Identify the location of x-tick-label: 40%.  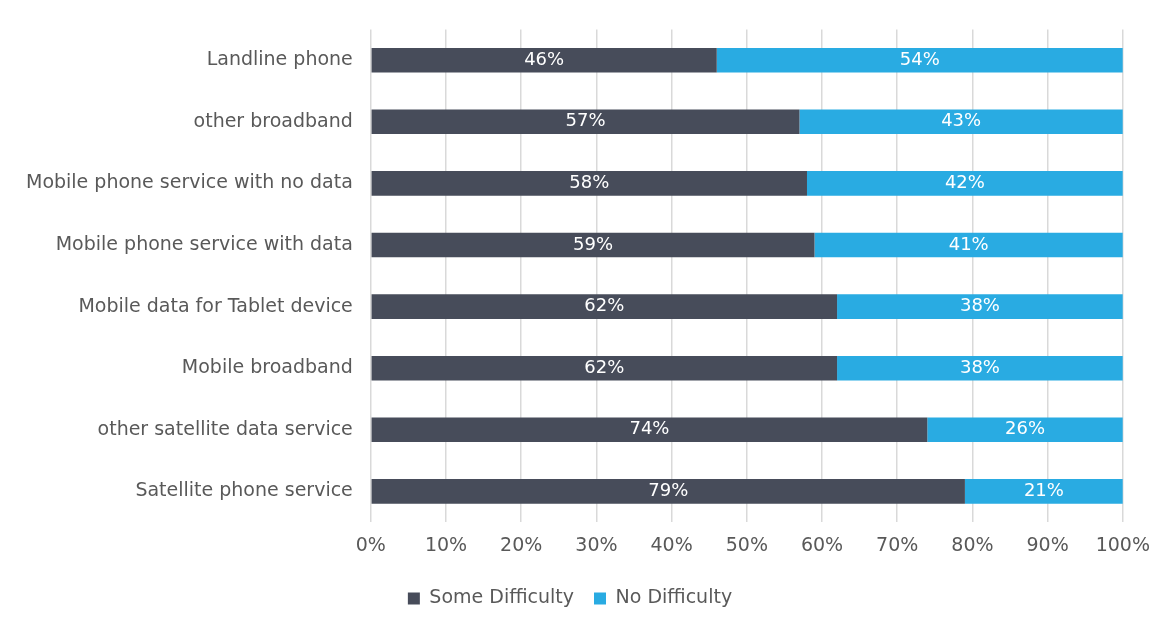
(671, 543).